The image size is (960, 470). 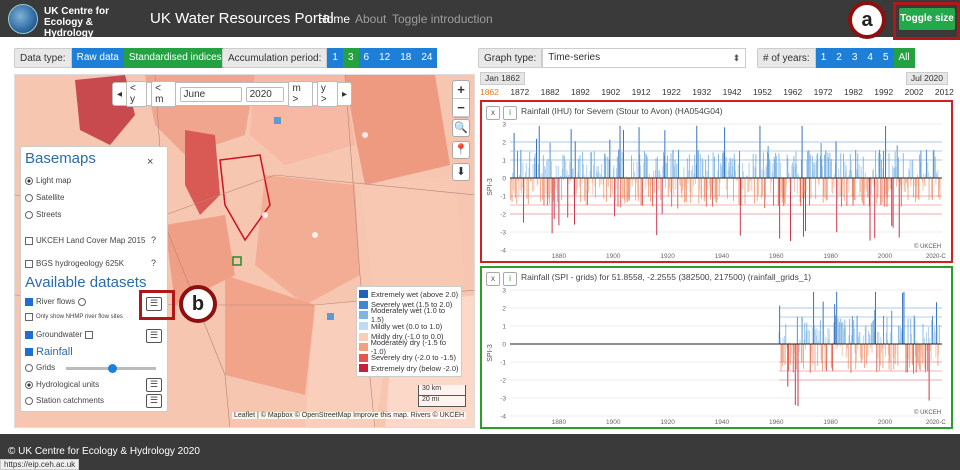 What do you see at coordinates (502, 78) in the screenshot?
I see `timeline-start: Jan 1862` at bounding box center [502, 78].